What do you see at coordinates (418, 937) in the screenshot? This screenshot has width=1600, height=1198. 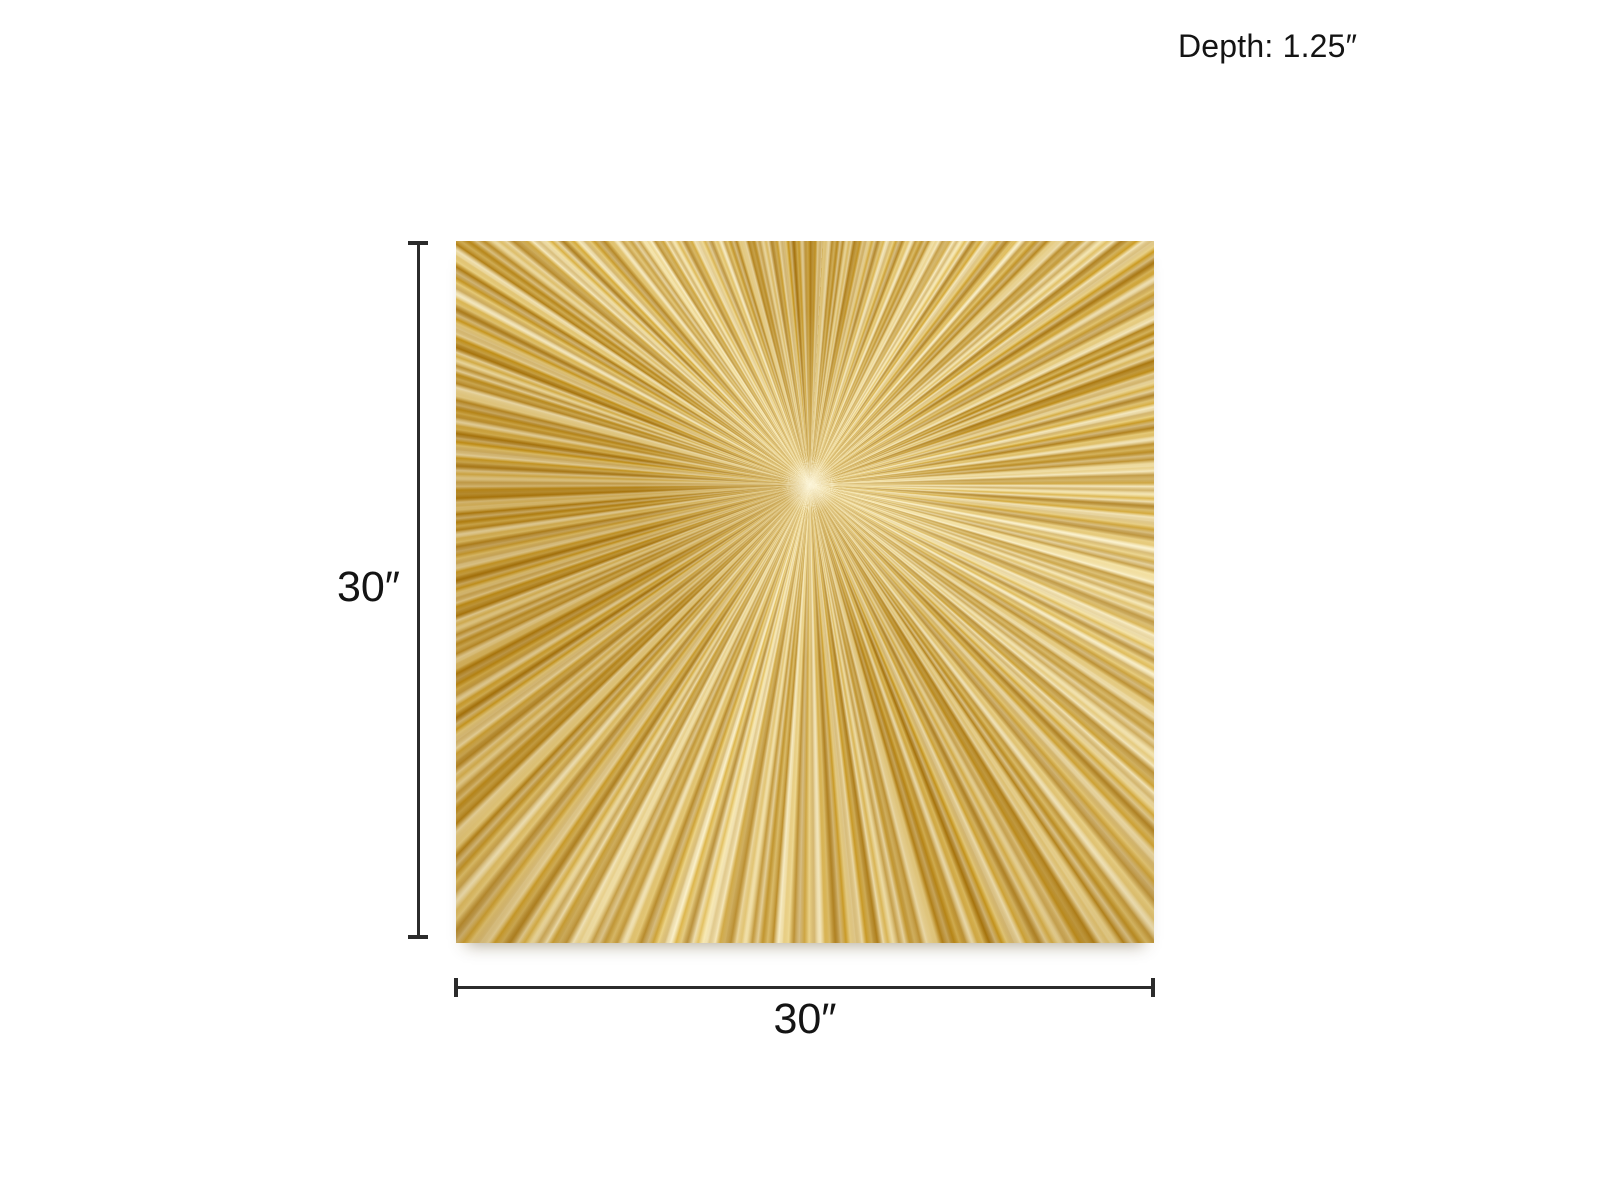 I see `height-dimension-cap-bottom` at bounding box center [418, 937].